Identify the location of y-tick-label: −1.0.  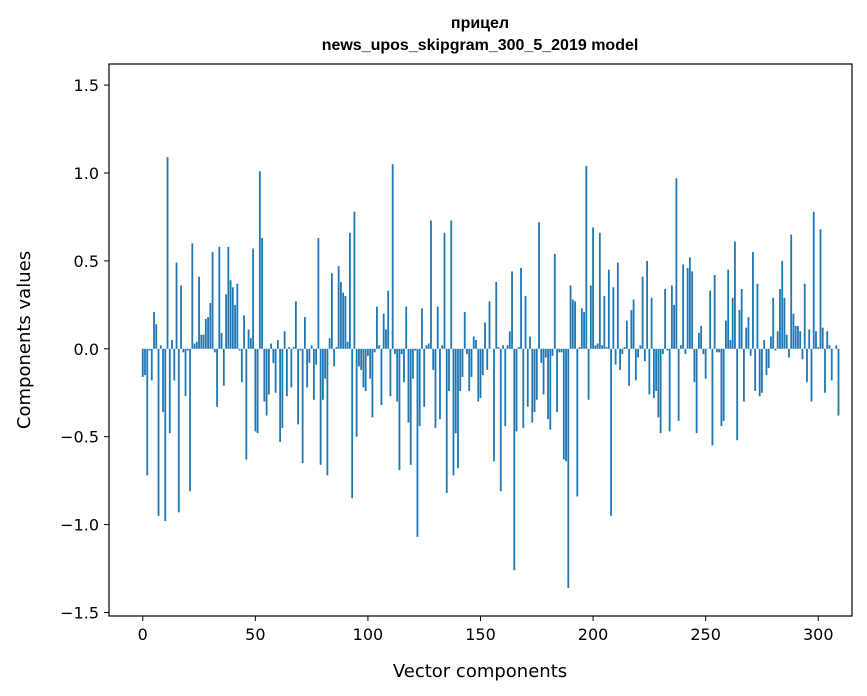
(79, 525).